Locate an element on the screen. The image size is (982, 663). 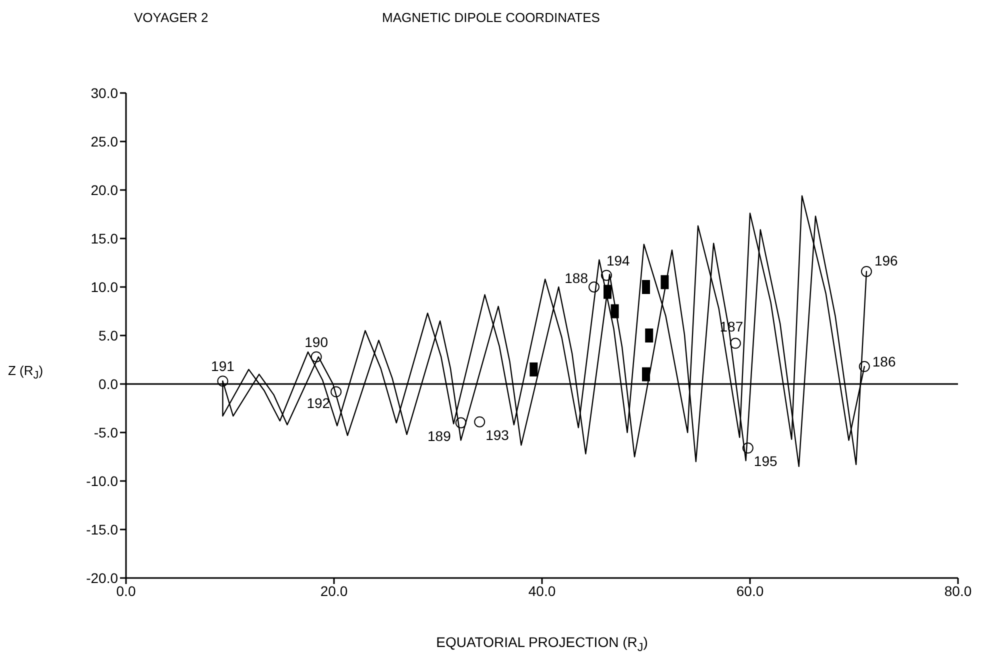
annotation: 194 is located at coordinates (618, 260).